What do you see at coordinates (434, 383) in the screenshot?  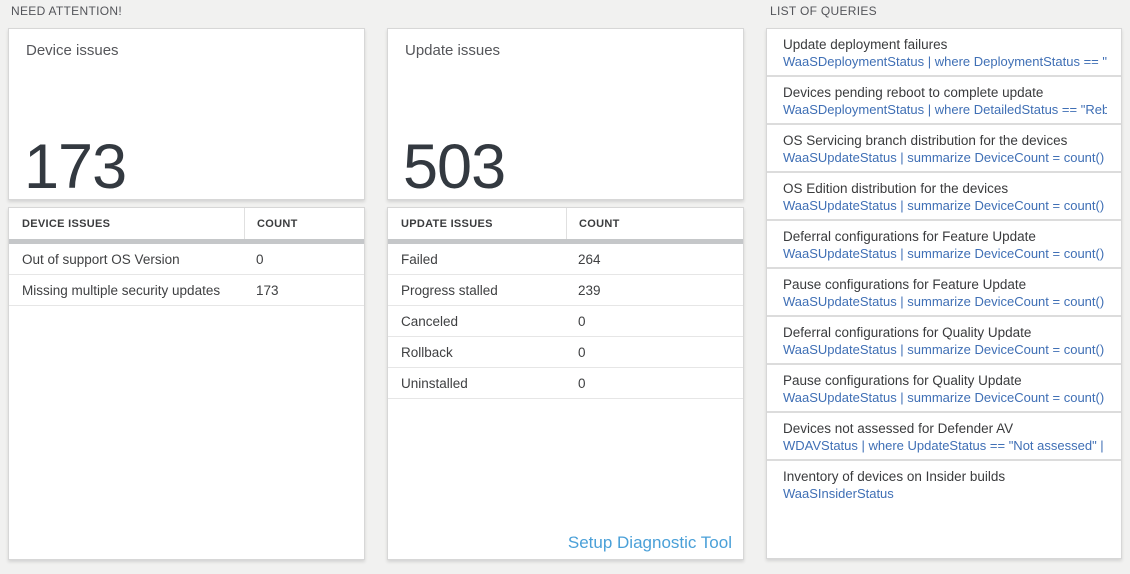 I see `row-label: Uninstalled` at bounding box center [434, 383].